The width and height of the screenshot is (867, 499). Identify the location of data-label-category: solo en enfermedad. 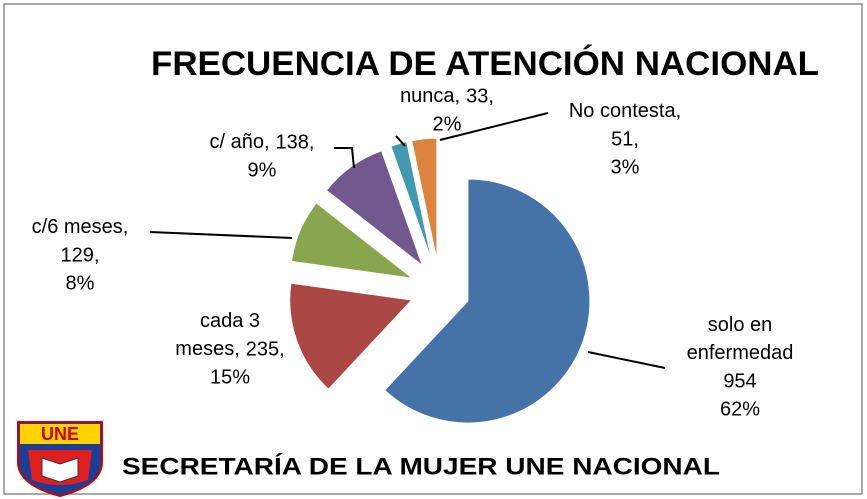
(740, 339).